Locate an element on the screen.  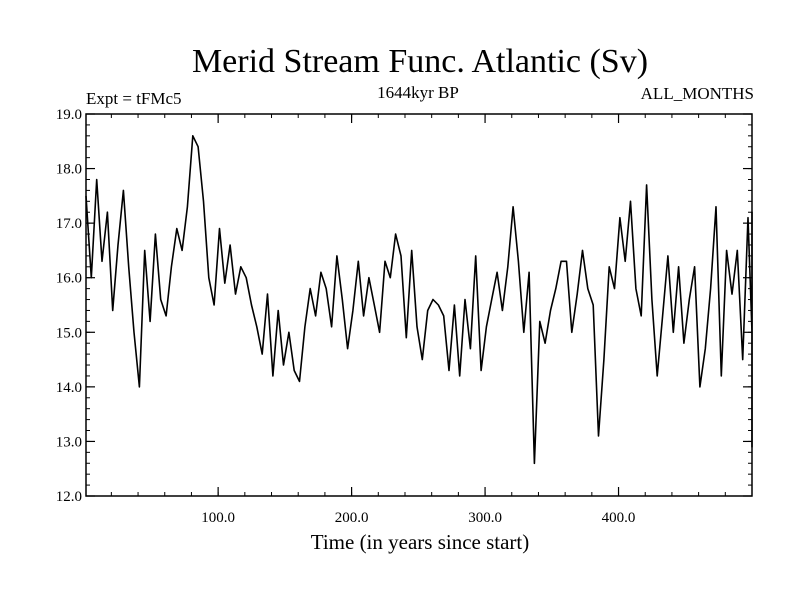
y-tick-label: 15.0 is located at coordinates (69, 333).